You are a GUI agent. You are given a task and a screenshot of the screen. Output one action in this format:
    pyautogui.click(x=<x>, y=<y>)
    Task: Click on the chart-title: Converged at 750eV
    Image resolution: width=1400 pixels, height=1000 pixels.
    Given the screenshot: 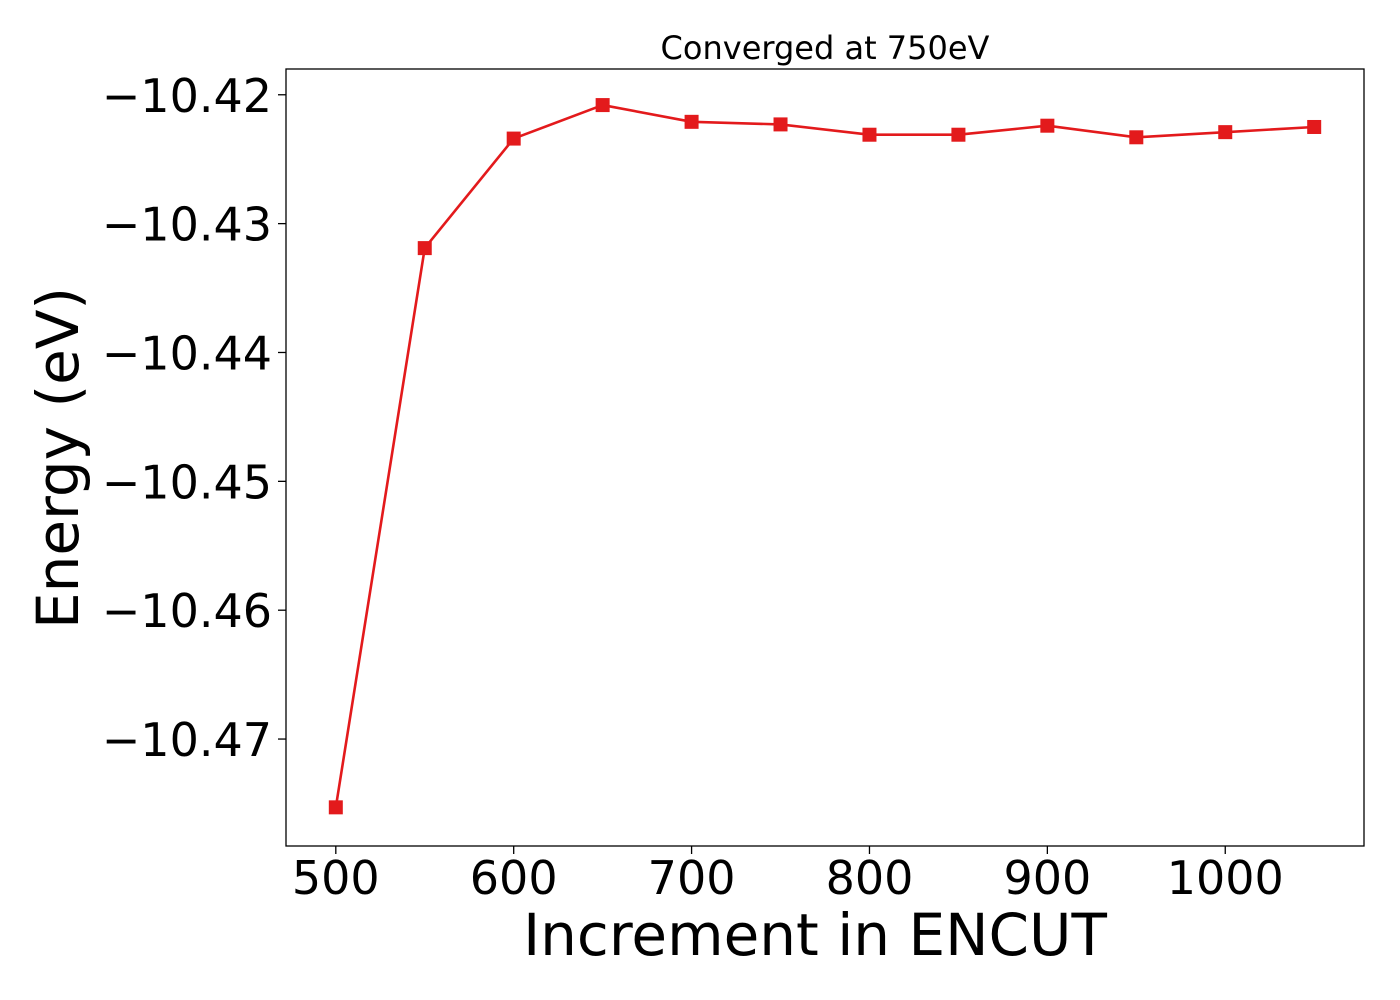 What is the action you would take?
    pyautogui.click(x=825, y=48)
    